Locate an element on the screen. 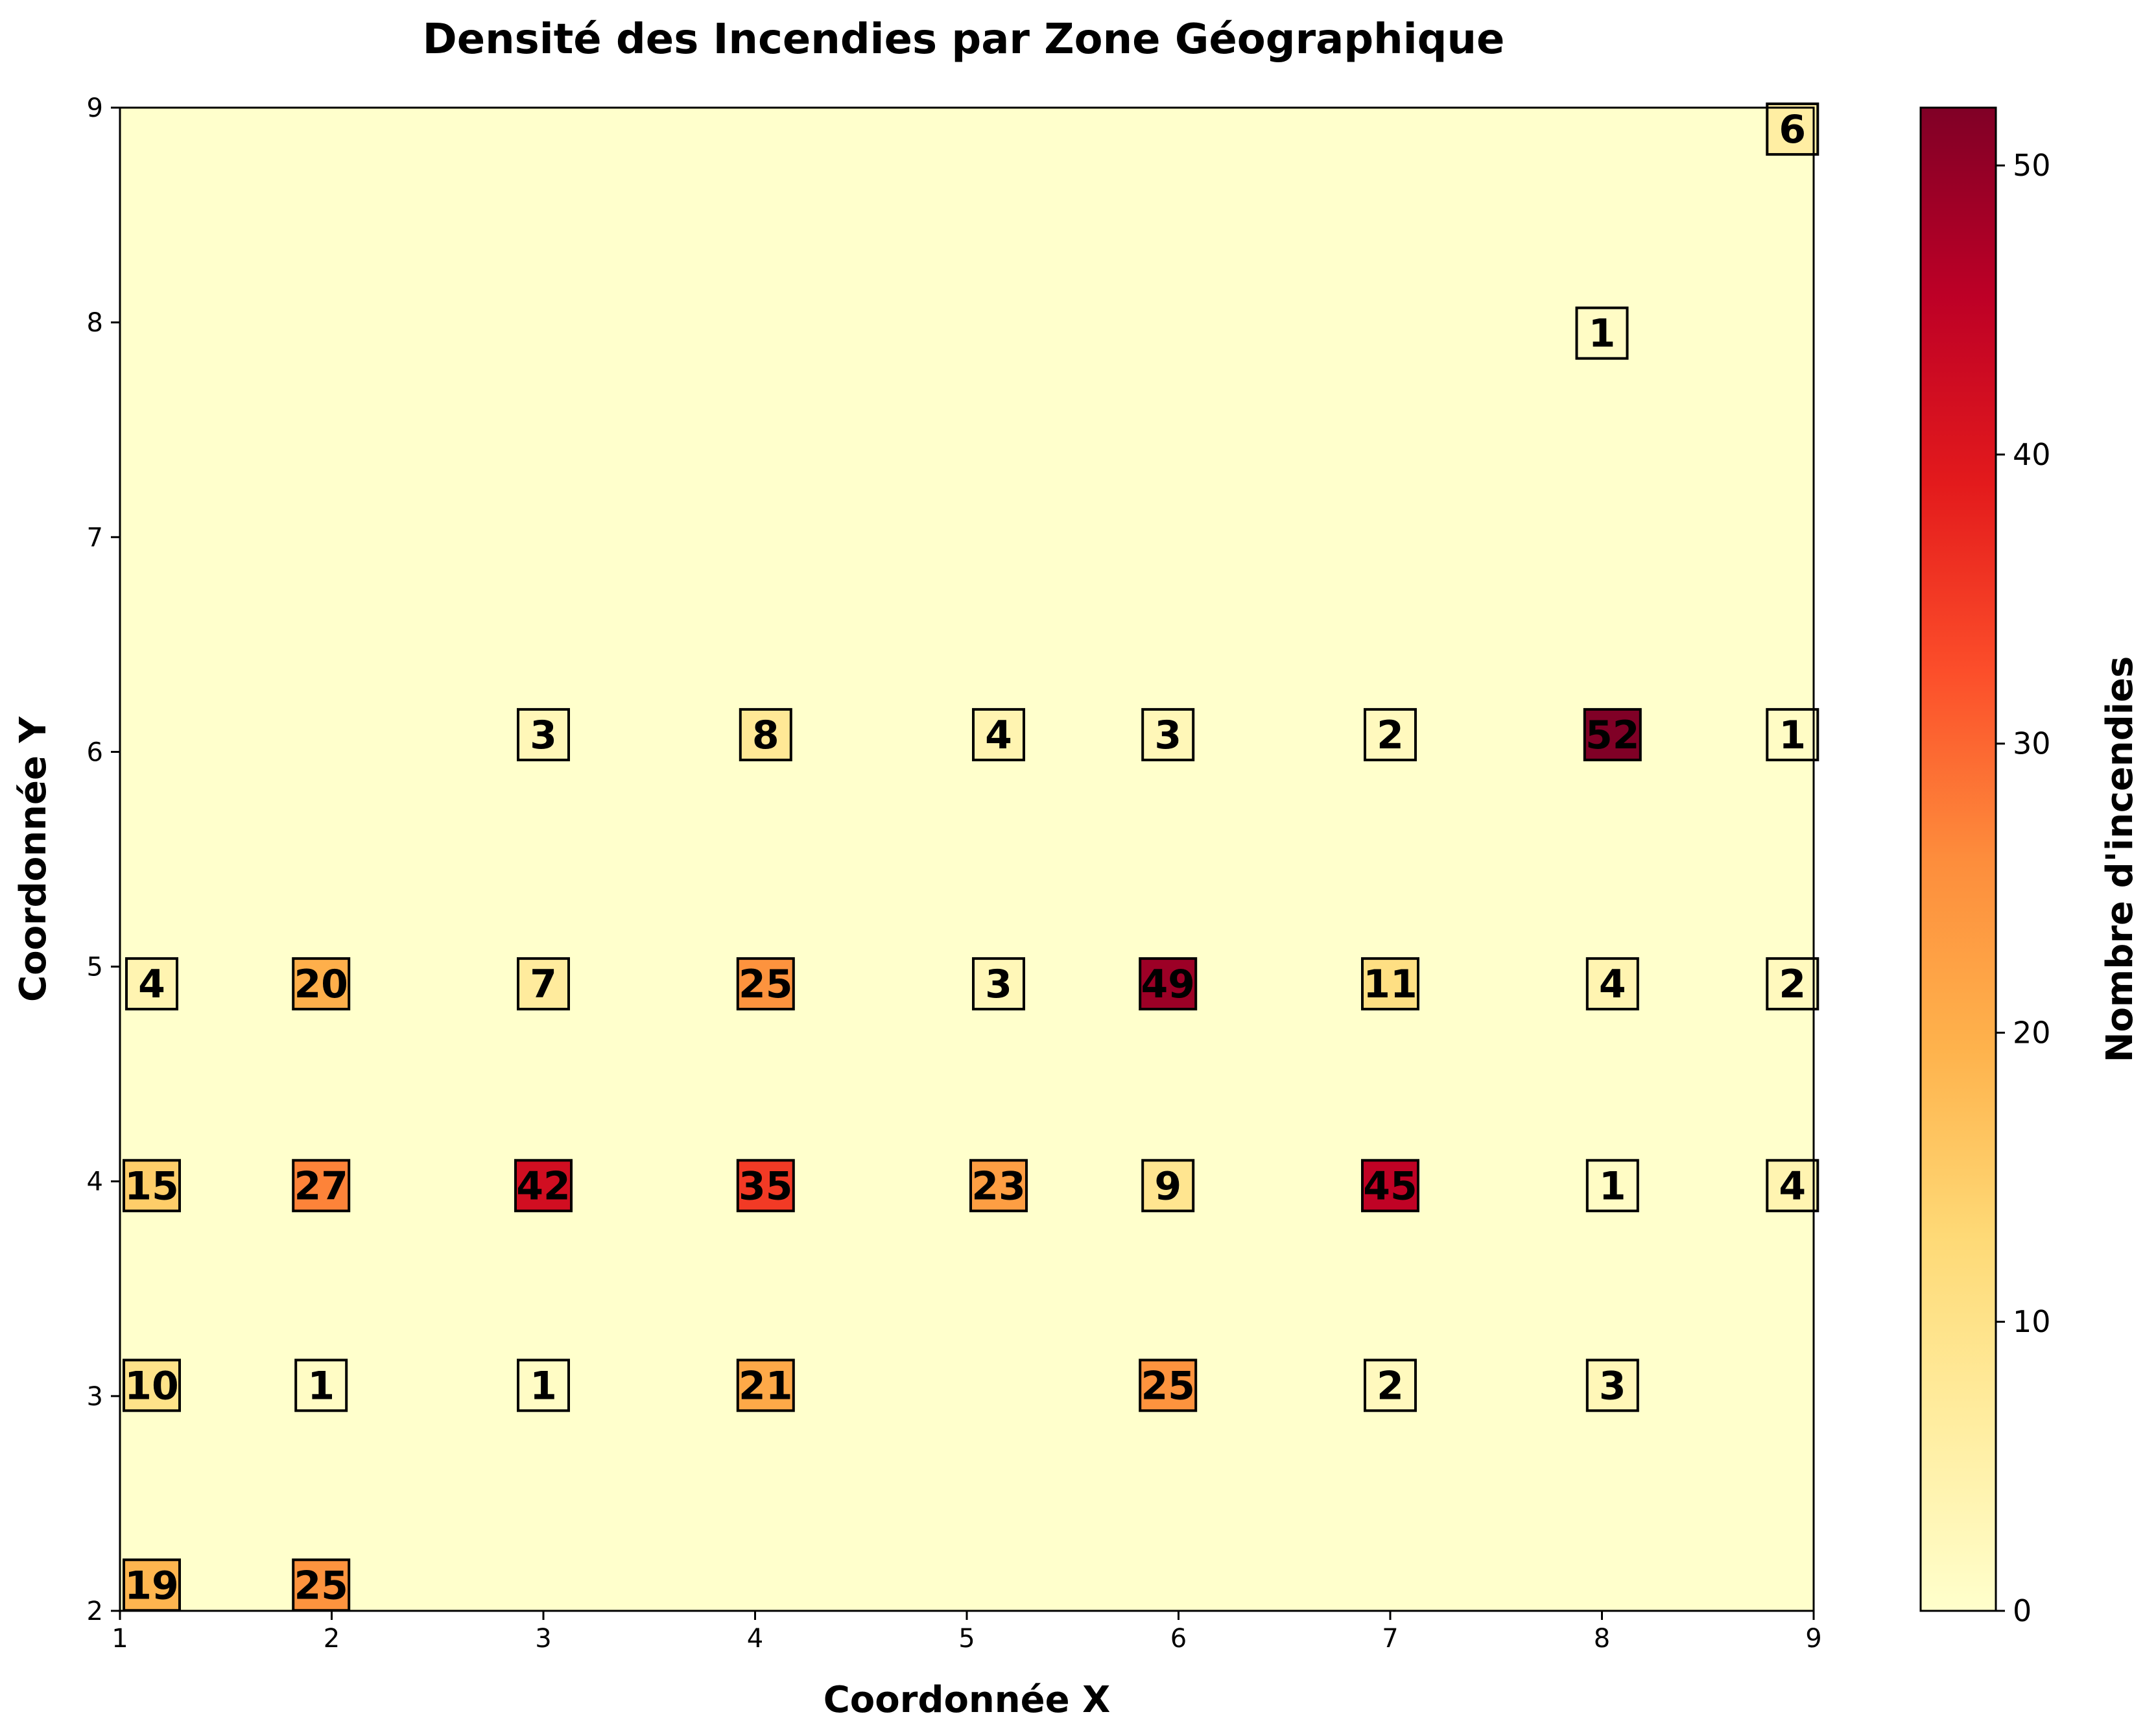  cell-value-label: 23 is located at coordinates (998, 1186).